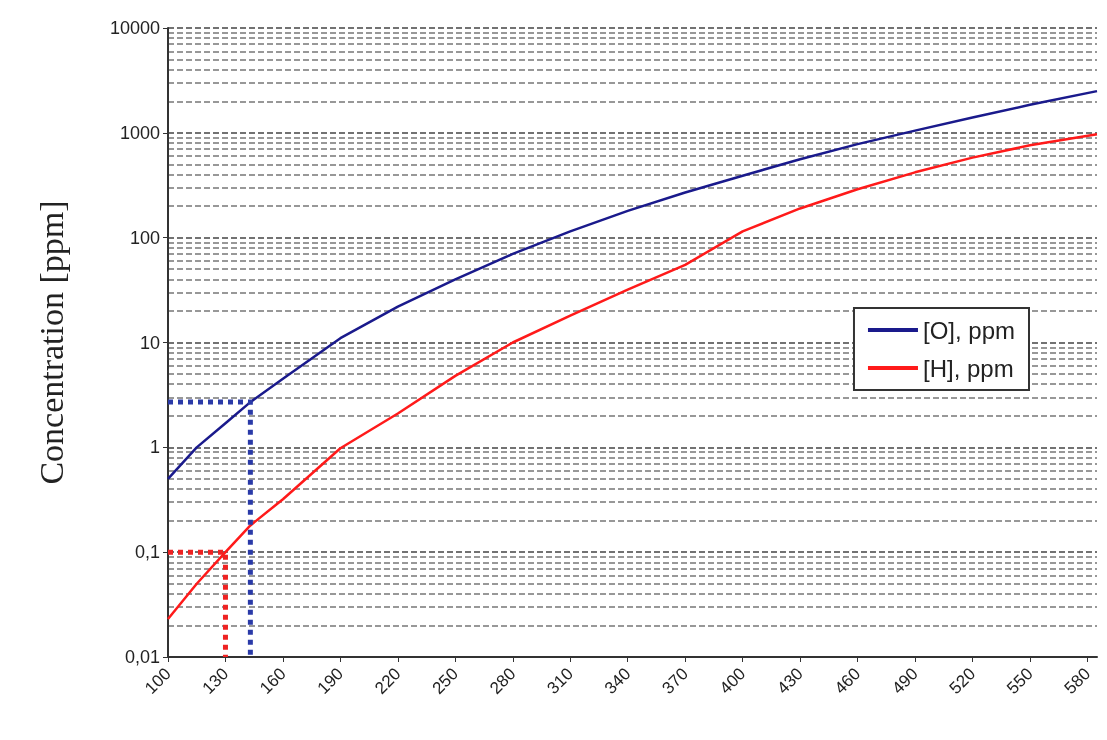  I want to click on y-tick-label: 10, so click(149, 342).